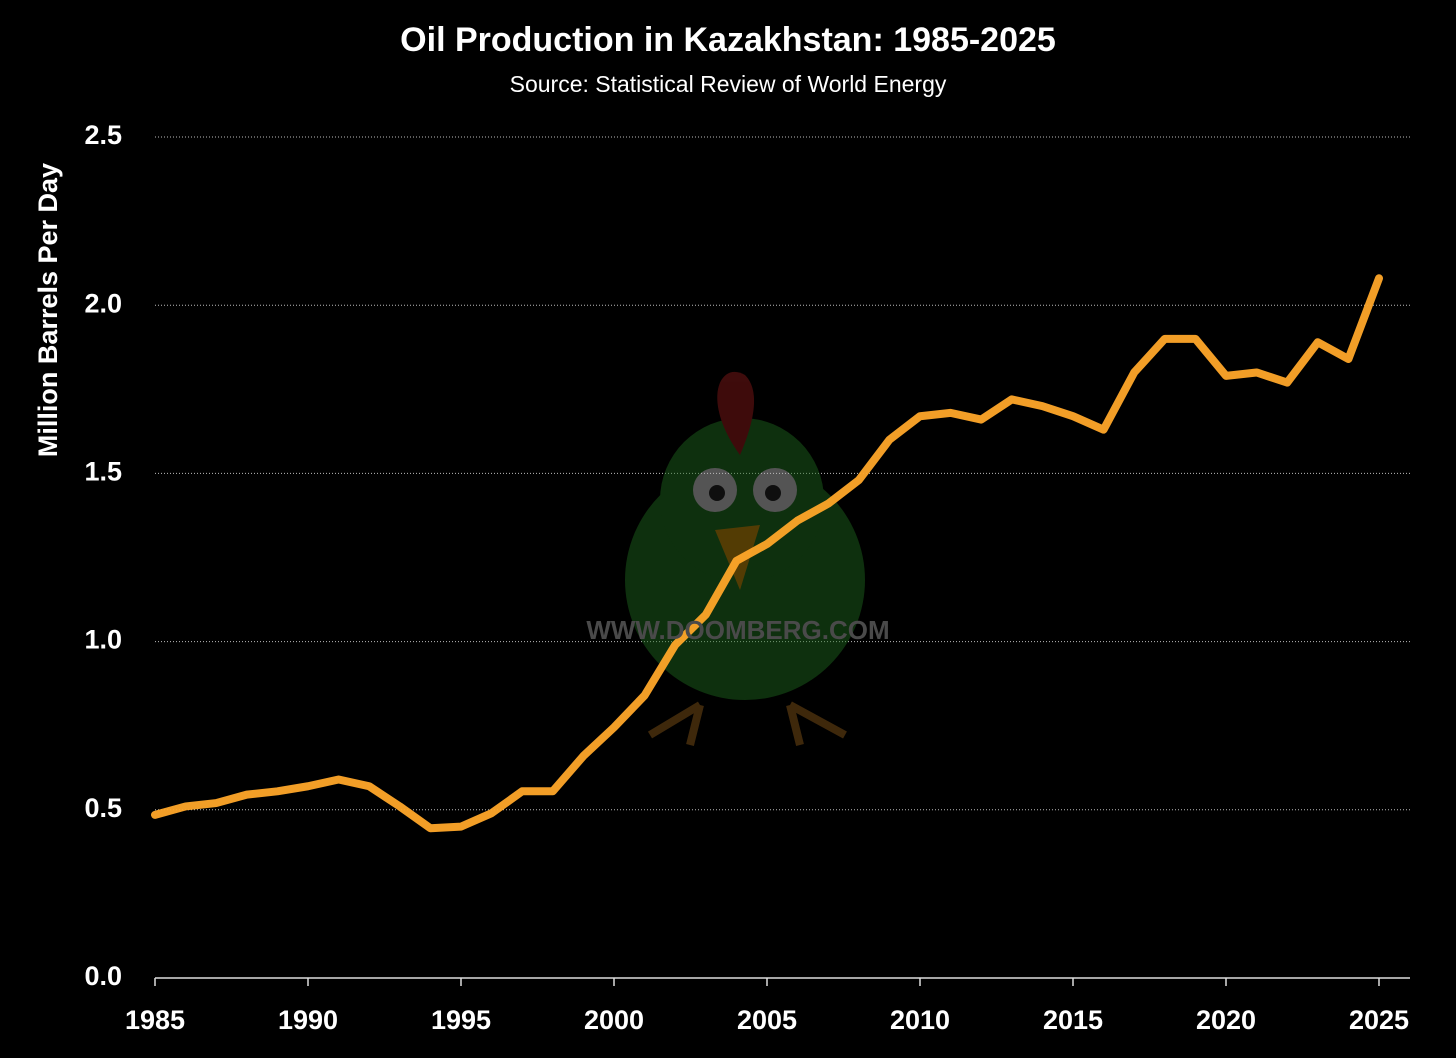  I want to click on x-tick-label: 2005, so click(767, 1020).